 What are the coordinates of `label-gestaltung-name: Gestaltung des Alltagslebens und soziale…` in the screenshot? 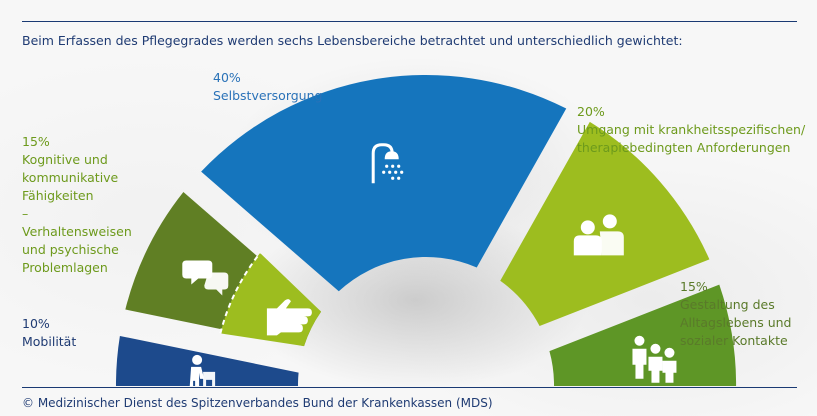 It's located at (736, 322).